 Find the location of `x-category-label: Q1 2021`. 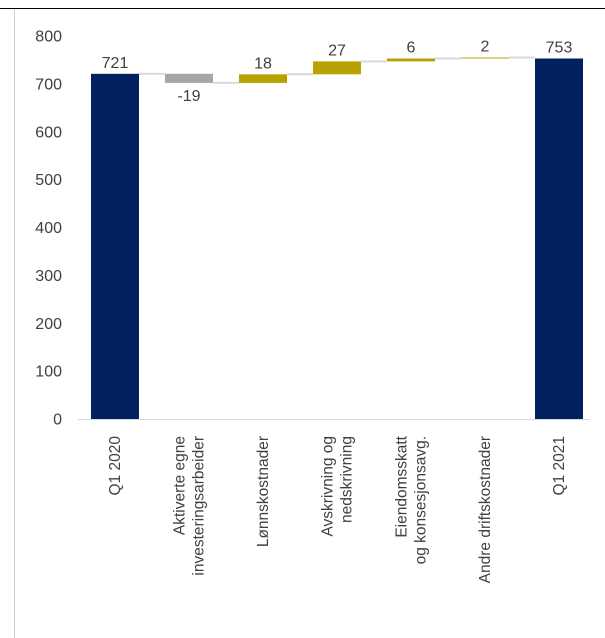

x-category-label: Q1 2021 is located at coordinates (559, 465).